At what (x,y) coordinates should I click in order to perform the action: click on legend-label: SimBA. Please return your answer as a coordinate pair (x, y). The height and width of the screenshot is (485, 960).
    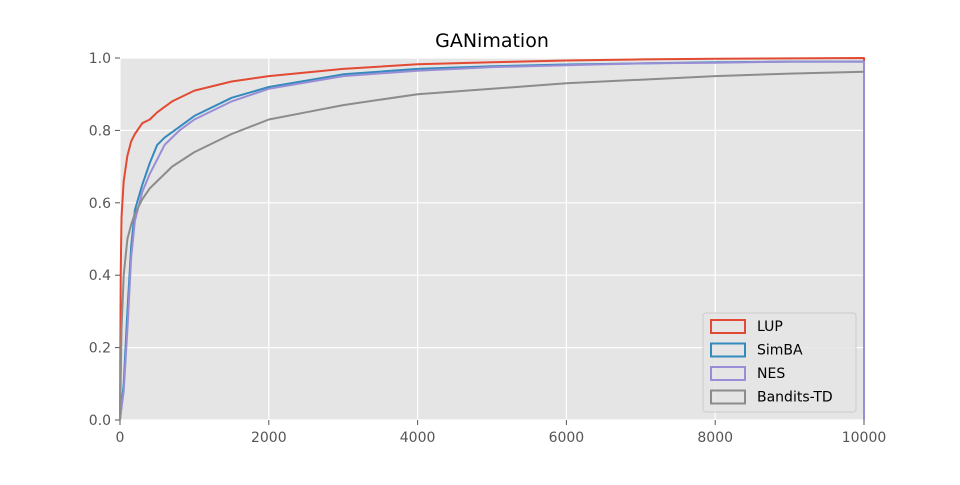
    Looking at the image, I should click on (780, 351).